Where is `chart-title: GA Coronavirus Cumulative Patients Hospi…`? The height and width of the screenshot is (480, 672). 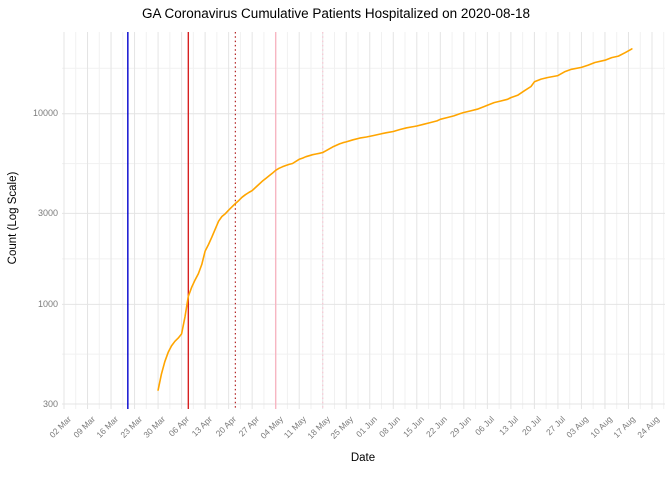 chart-title: GA Coronavirus Cumulative Patients Hospi… is located at coordinates (336, 13).